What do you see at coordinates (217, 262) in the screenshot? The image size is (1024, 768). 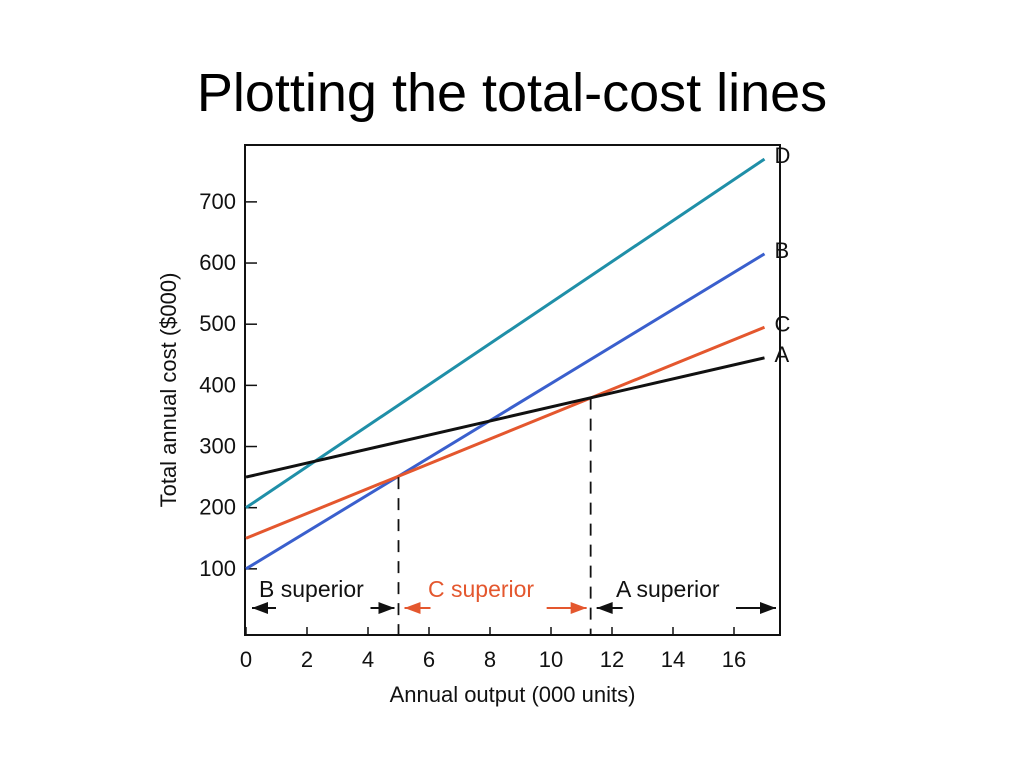 I see `y-tick-label: 600` at bounding box center [217, 262].